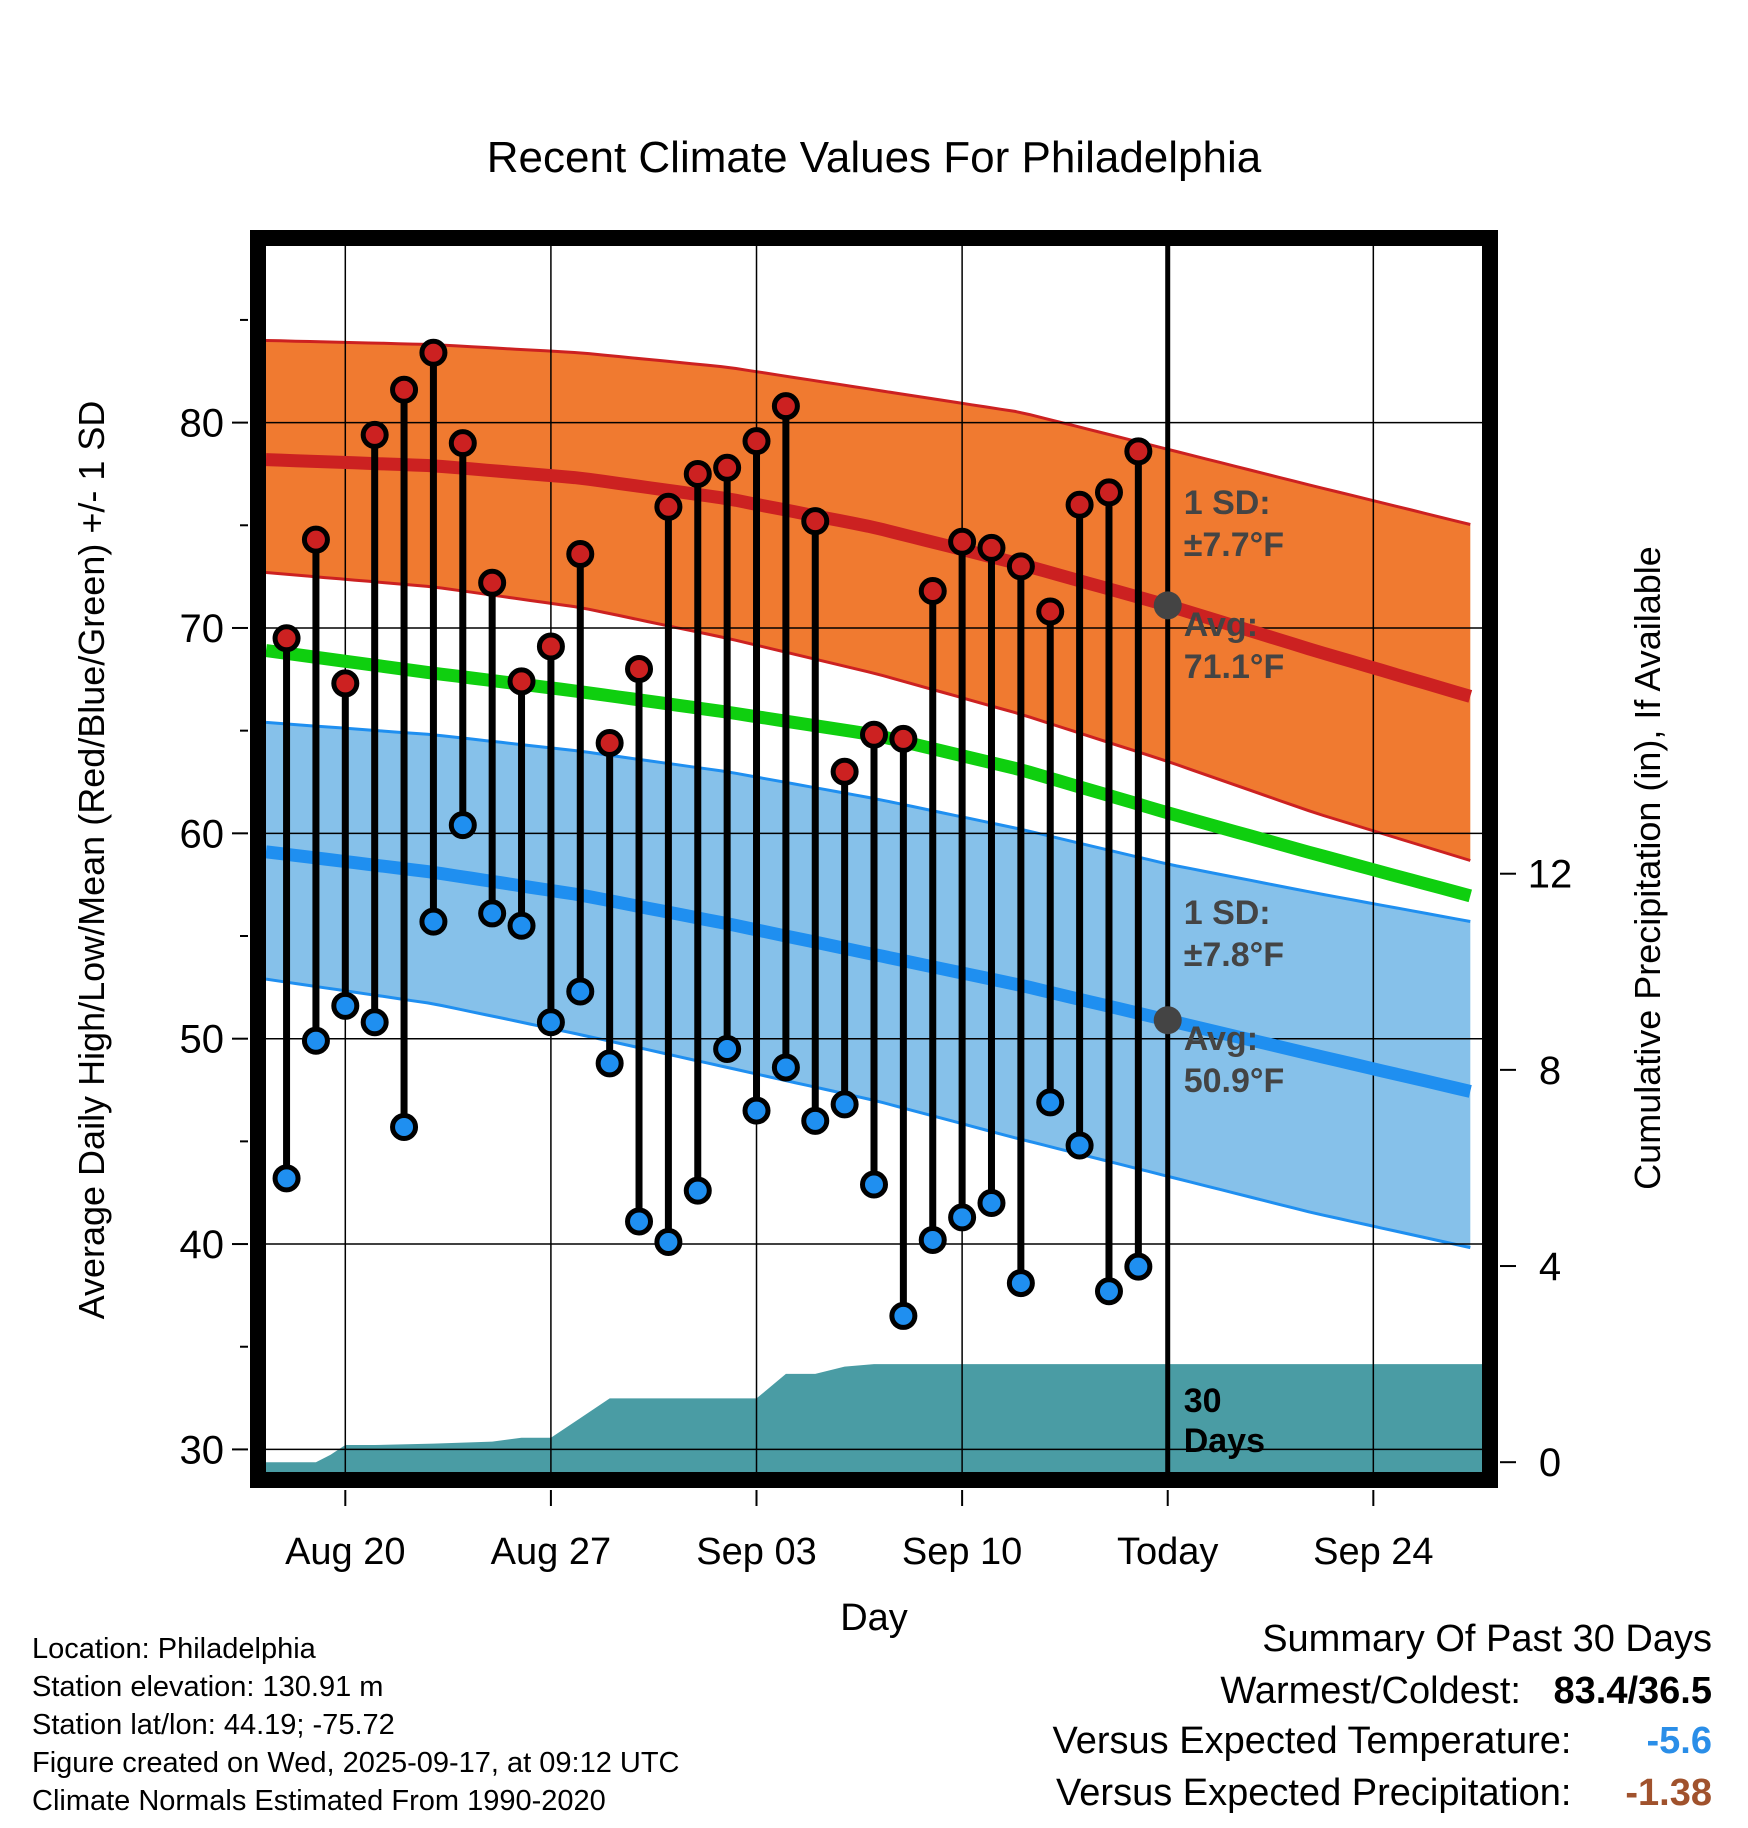 This screenshot has height=1828, width=1748. What do you see at coordinates (1234, 667) in the screenshot?
I see `high-avg-value: 71.1°F` at bounding box center [1234, 667].